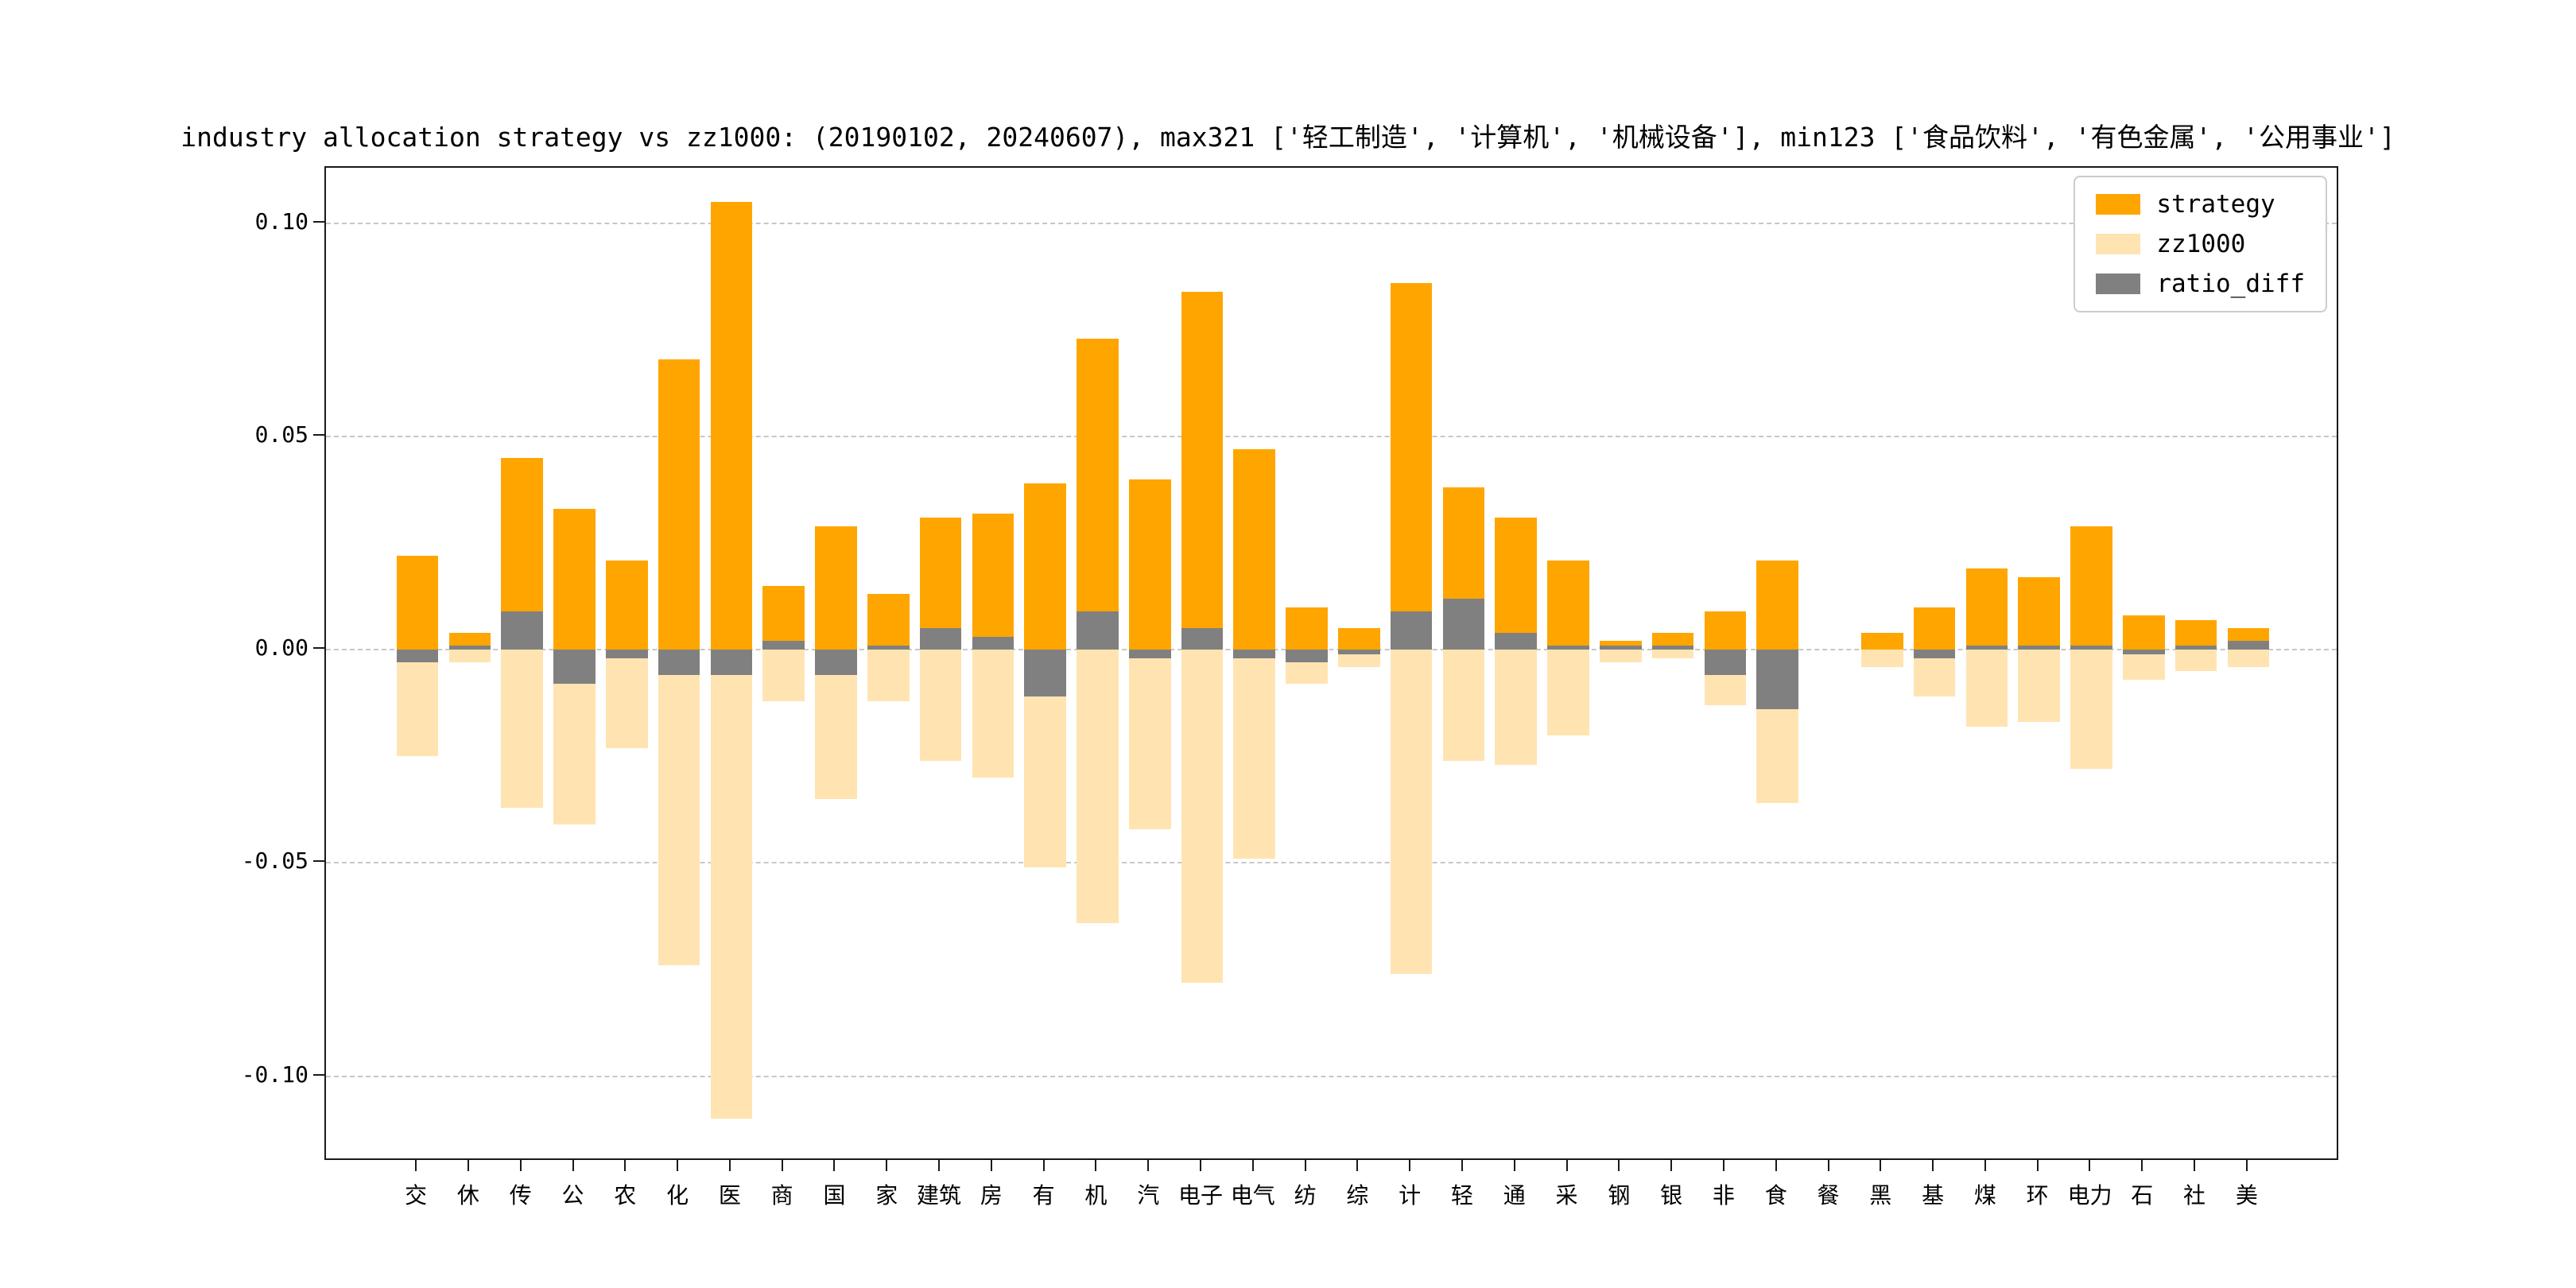 The height and width of the screenshot is (1288, 2576). Describe the element at coordinates (1045, 566) in the screenshot. I see `bar-strategy-有` at that location.